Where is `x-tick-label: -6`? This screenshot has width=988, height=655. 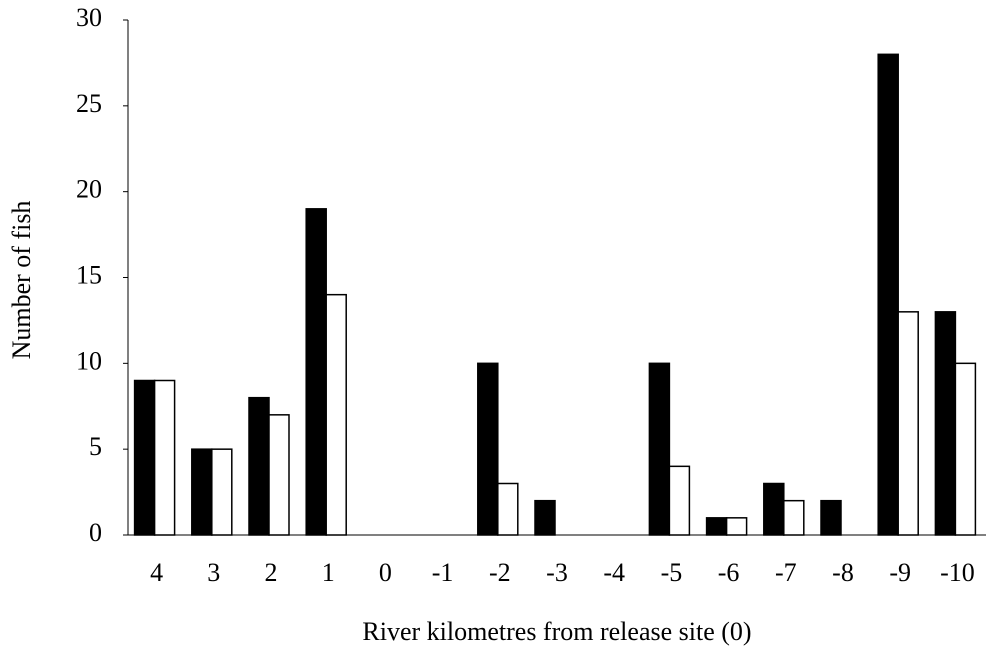
x-tick-label: -6 is located at coordinates (729, 572).